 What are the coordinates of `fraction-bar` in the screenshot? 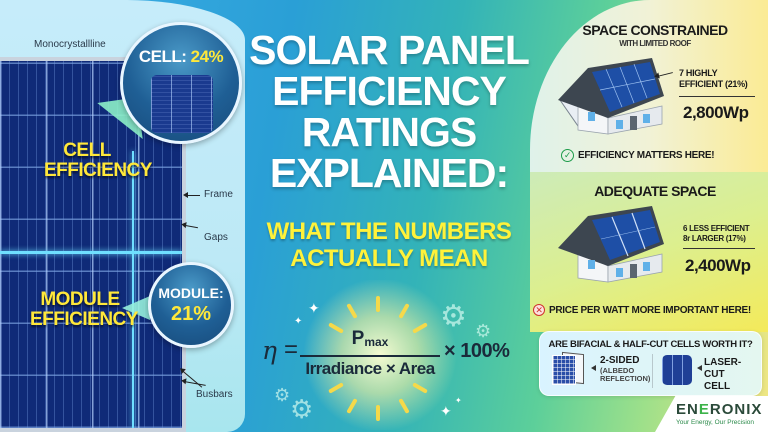 It's located at (370, 356).